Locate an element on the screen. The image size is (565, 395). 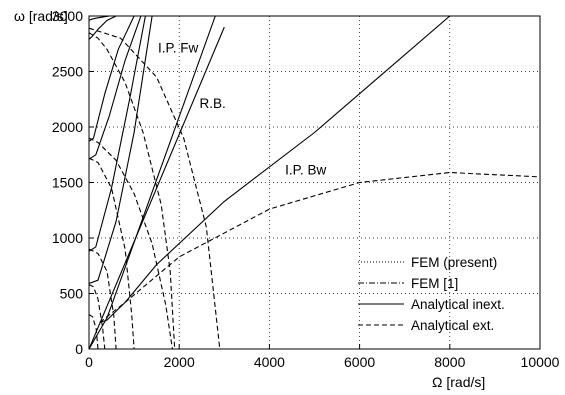
x-tick-label: 8000 is located at coordinates (449, 362).